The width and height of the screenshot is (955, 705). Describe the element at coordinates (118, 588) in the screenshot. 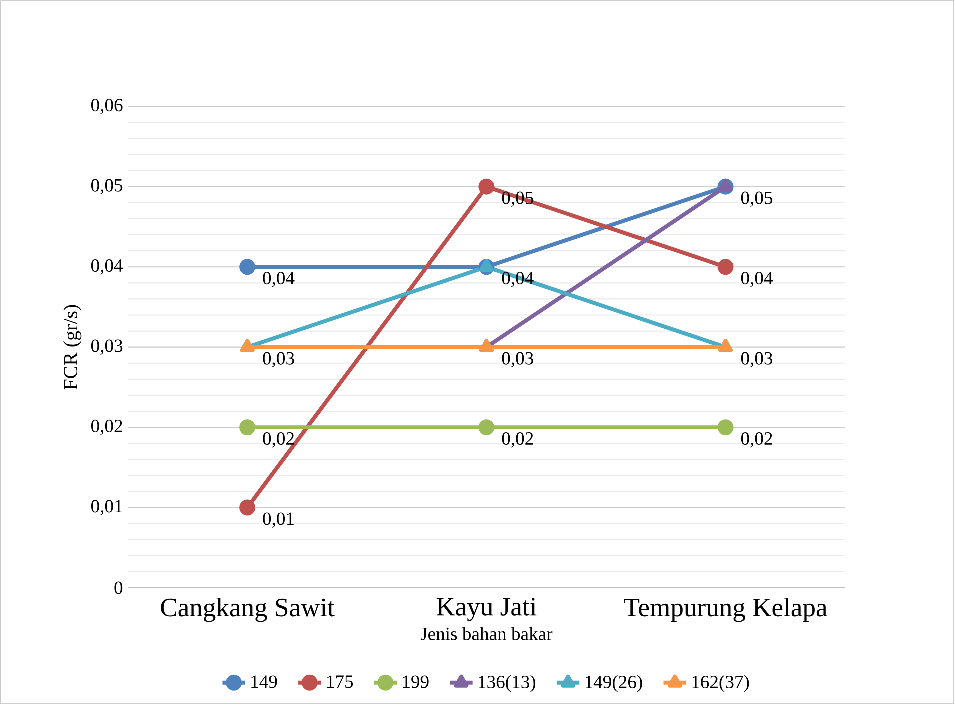

I see `y-tick-label: 0` at that location.